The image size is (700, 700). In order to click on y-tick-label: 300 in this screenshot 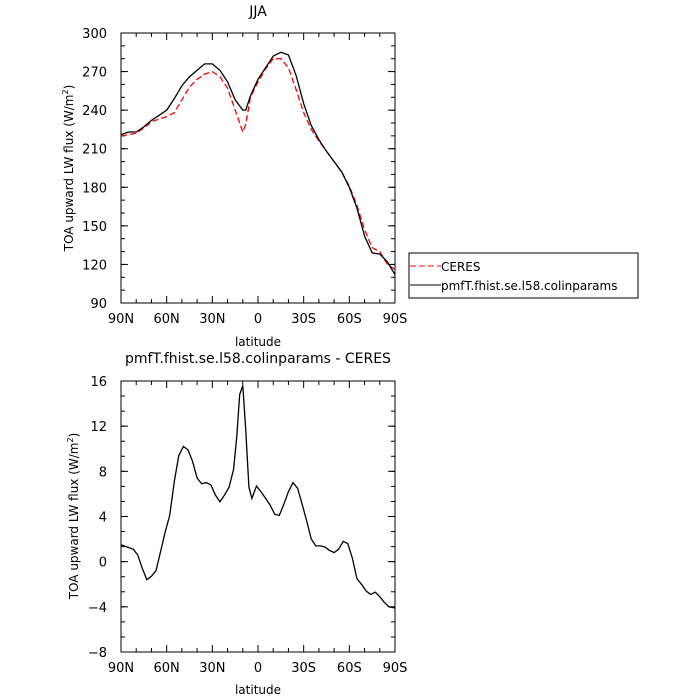, I will do `click(94, 34)`.